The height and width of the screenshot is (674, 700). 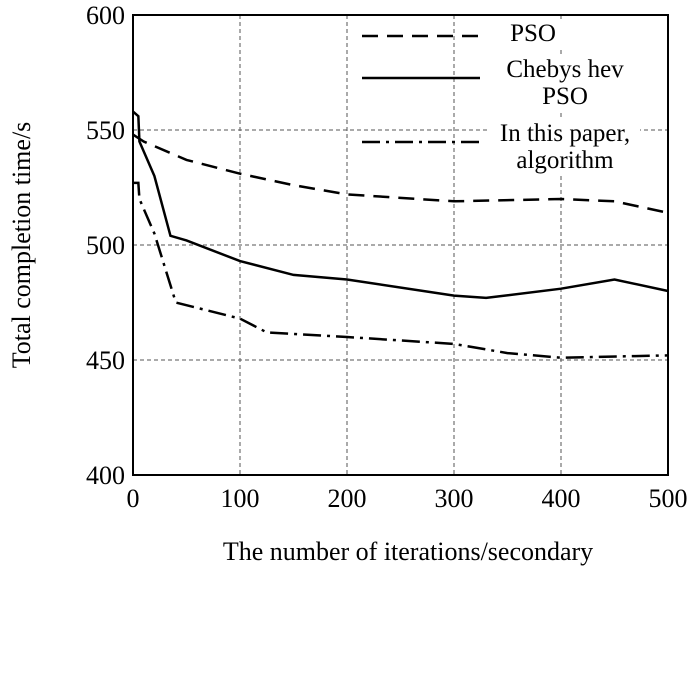 I want to click on y-tick-label: 500, so click(x=105, y=245).